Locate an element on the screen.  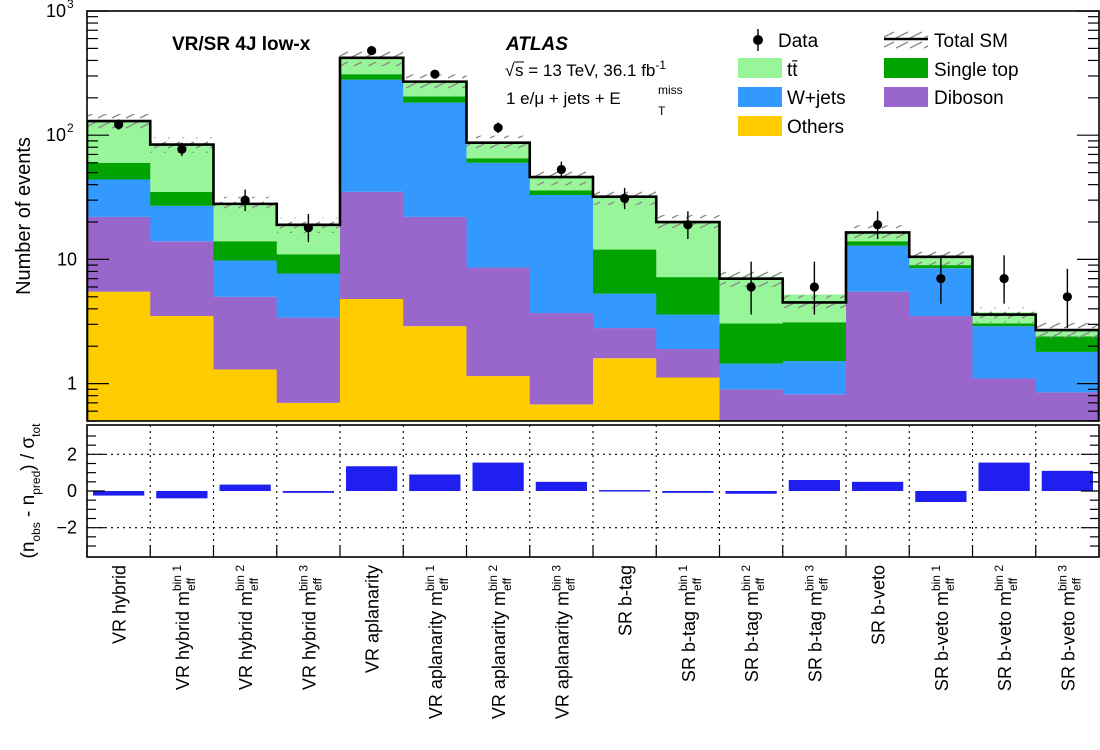
legend-entry-diboson: Diboson is located at coordinates (944, 98).